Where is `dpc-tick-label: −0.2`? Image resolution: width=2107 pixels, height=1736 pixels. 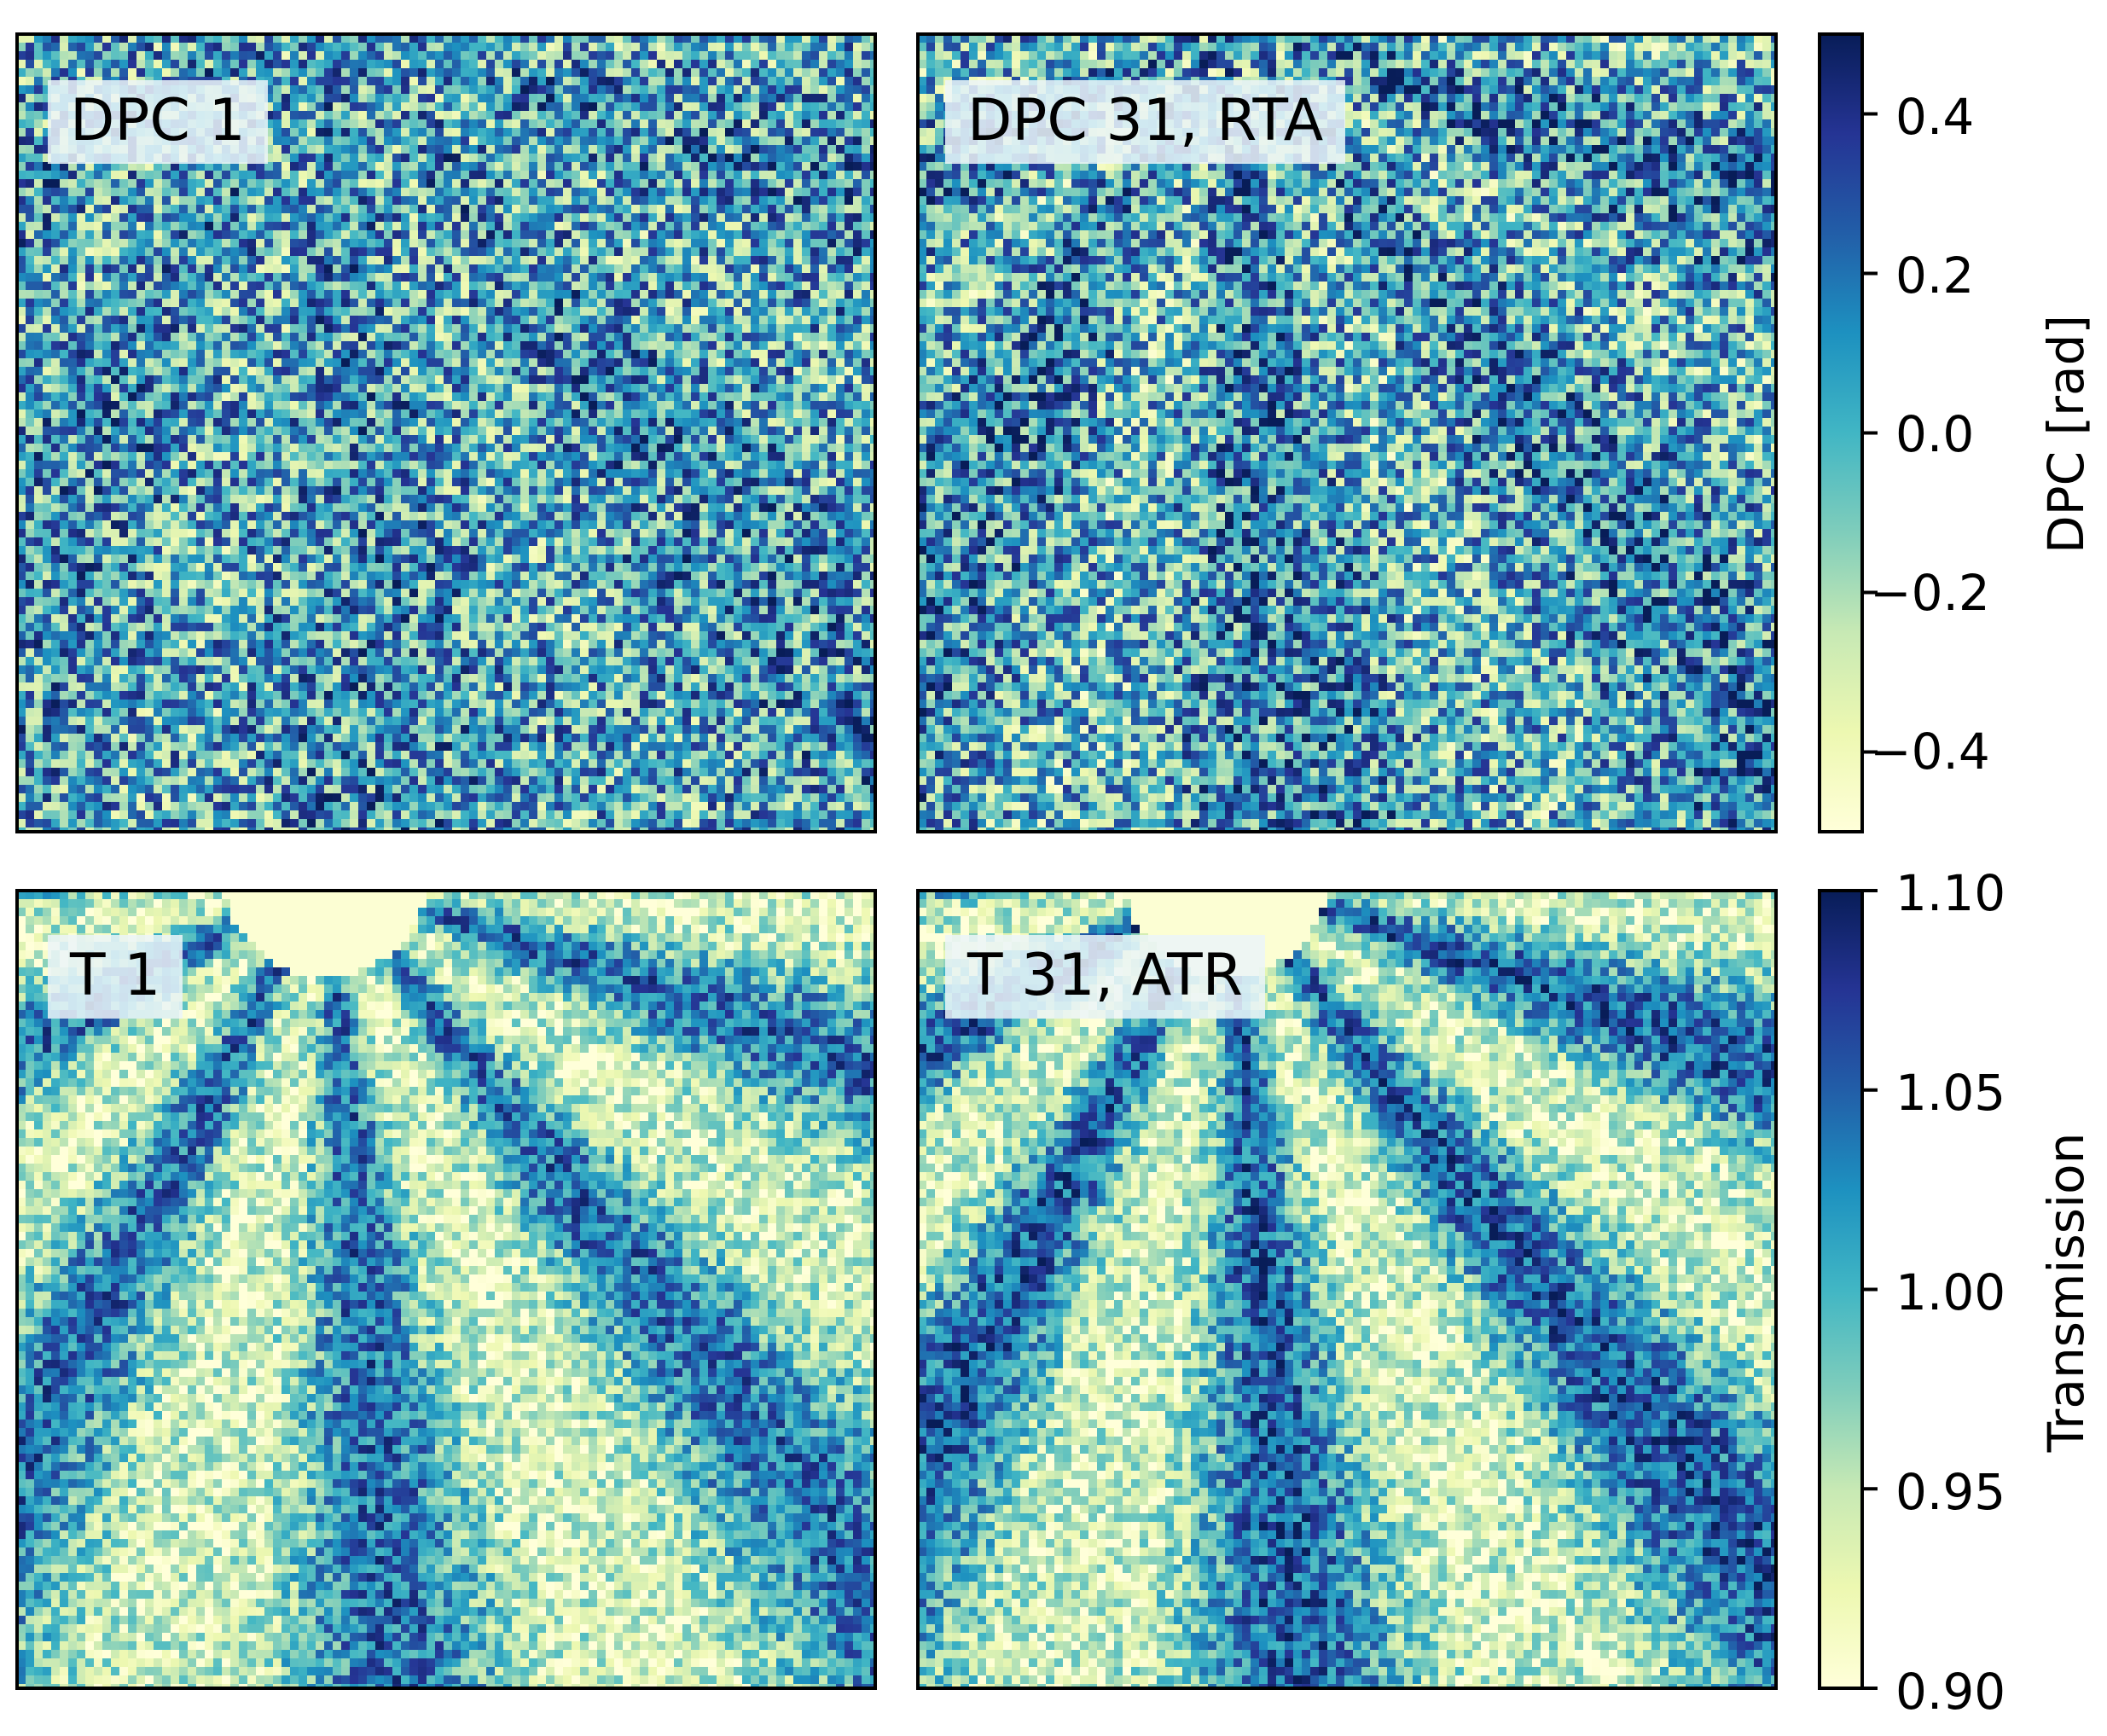 dpc-tick-label: −0.2 is located at coordinates (1930, 593).